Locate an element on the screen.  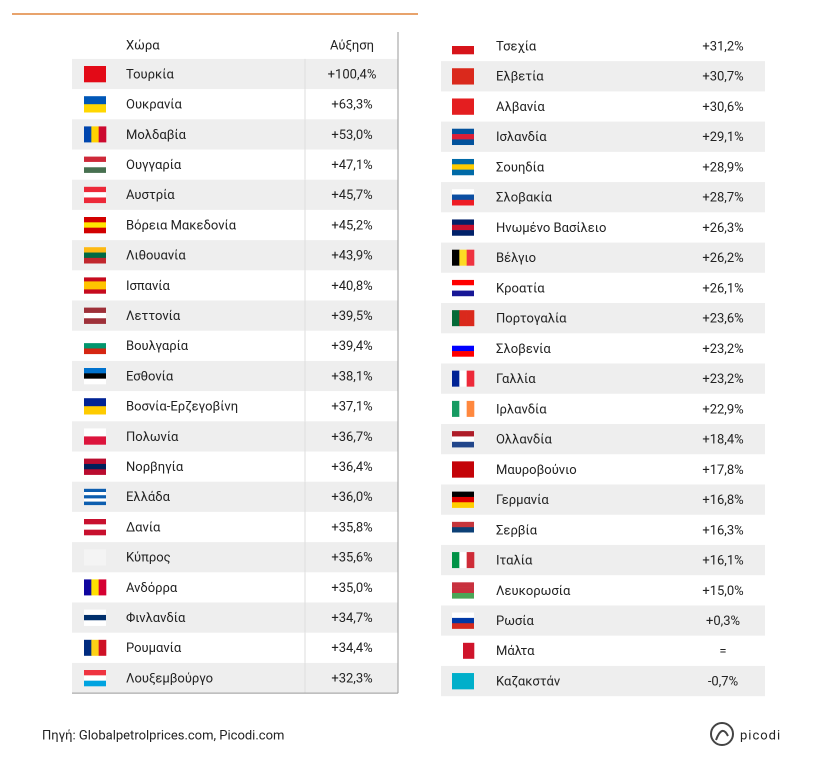
country: Κύπρος is located at coordinates (148, 558).